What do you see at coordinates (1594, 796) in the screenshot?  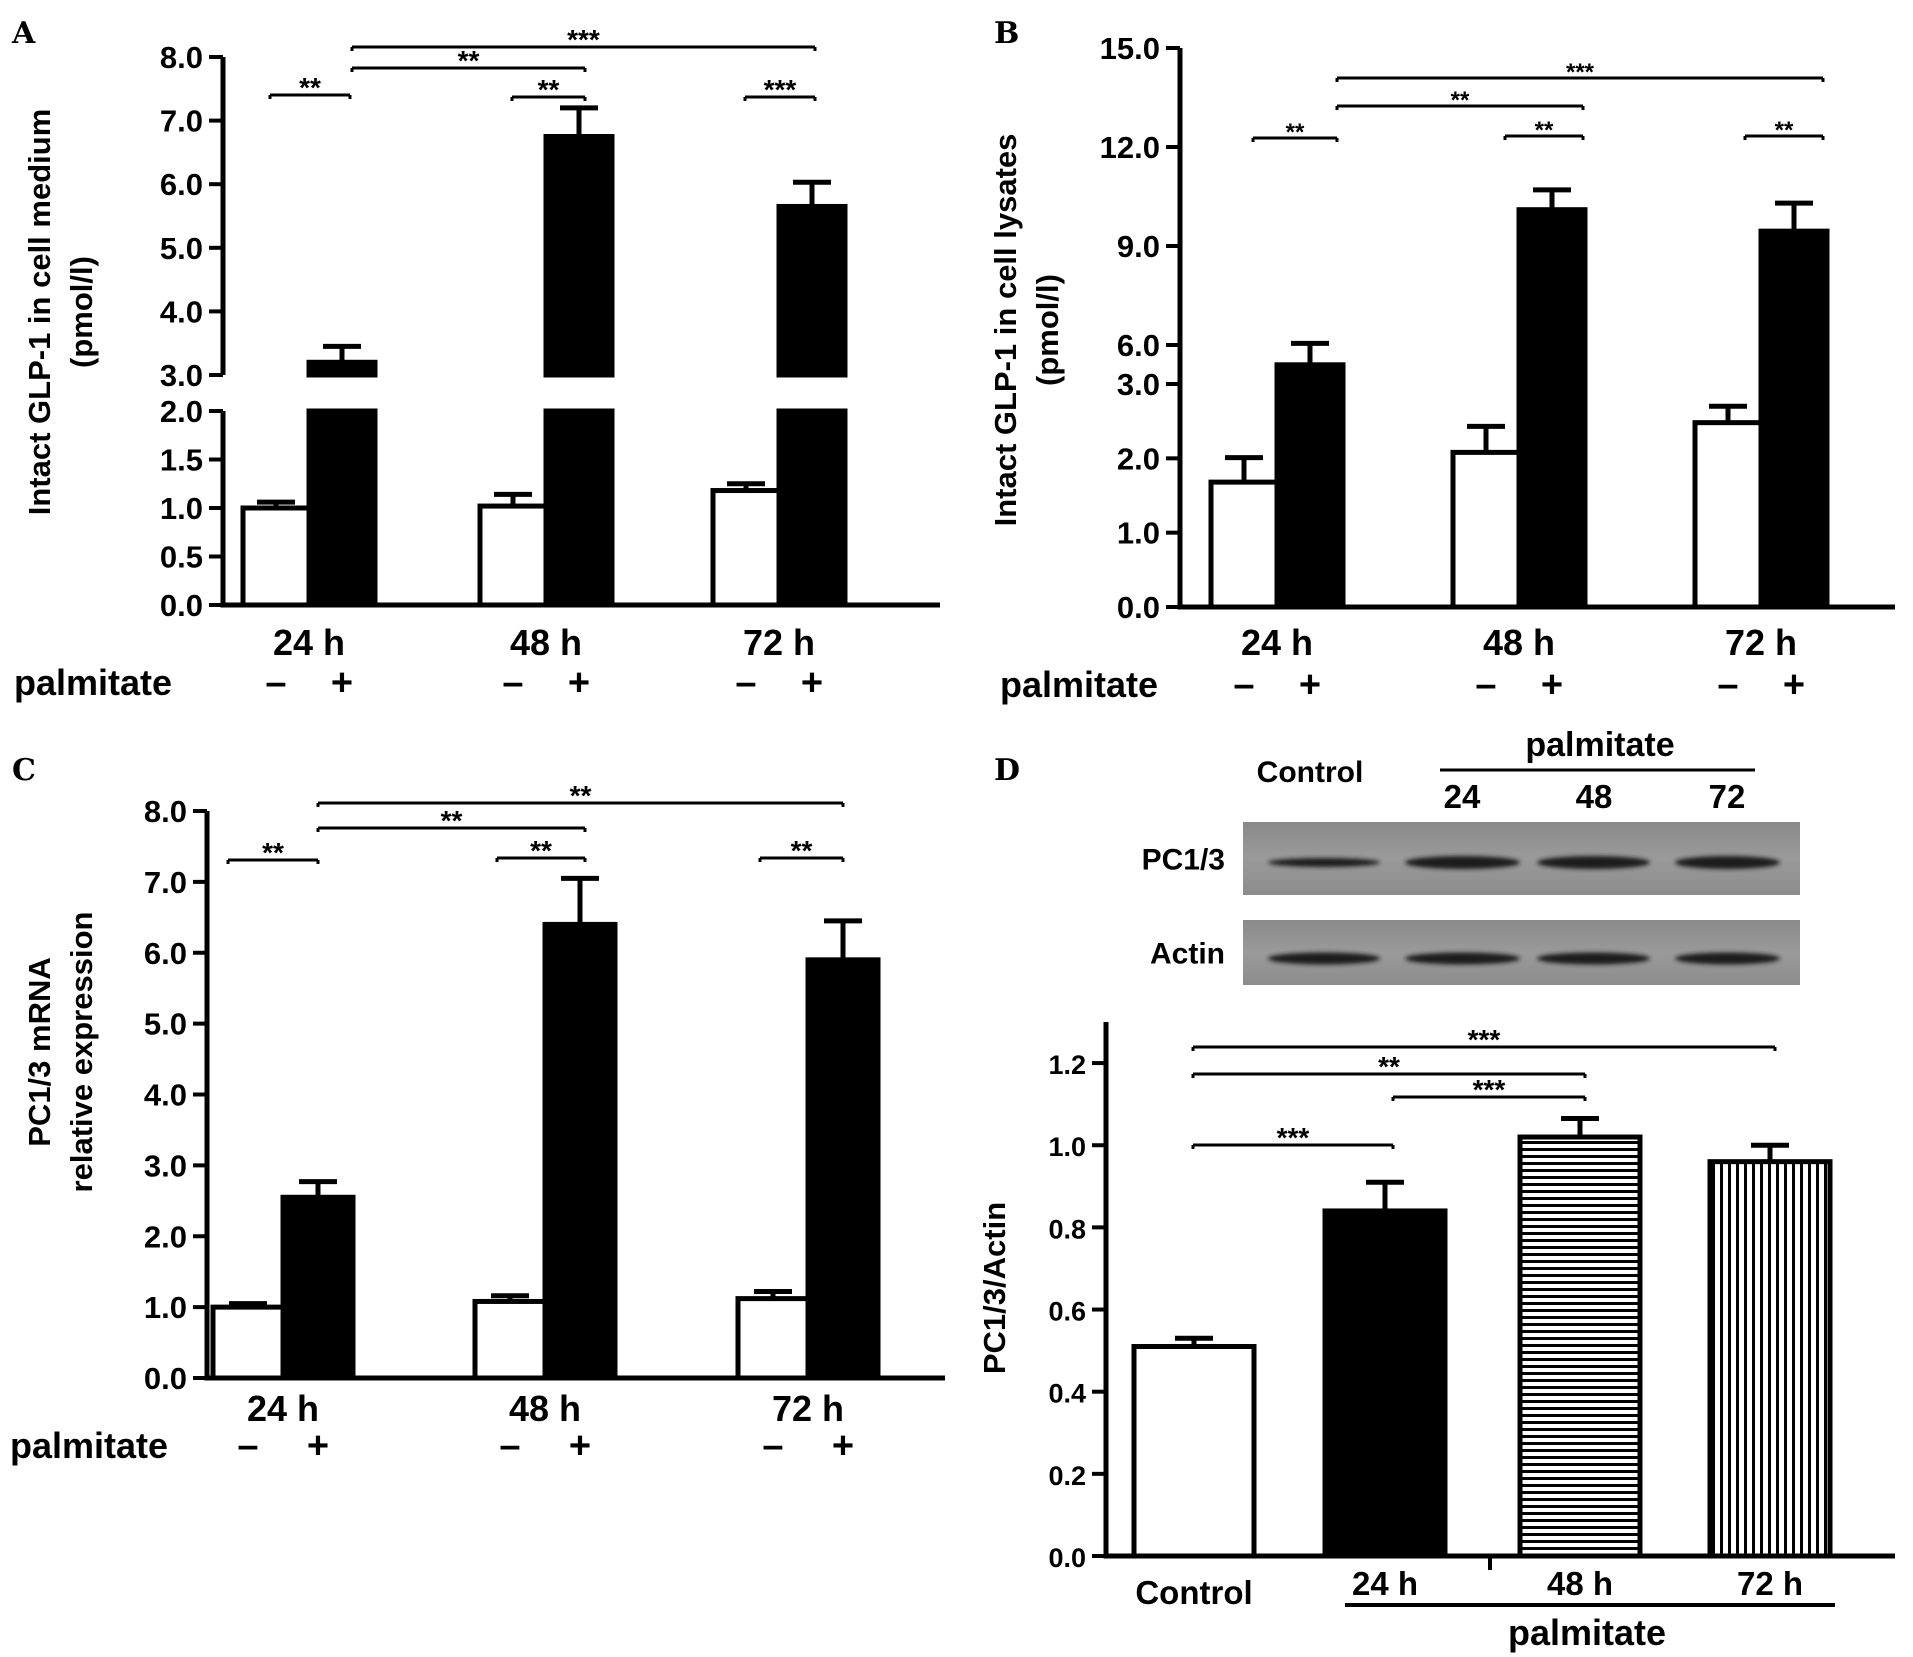 I see `blot-lane-label: 48` at bounding box center [1594, 796].